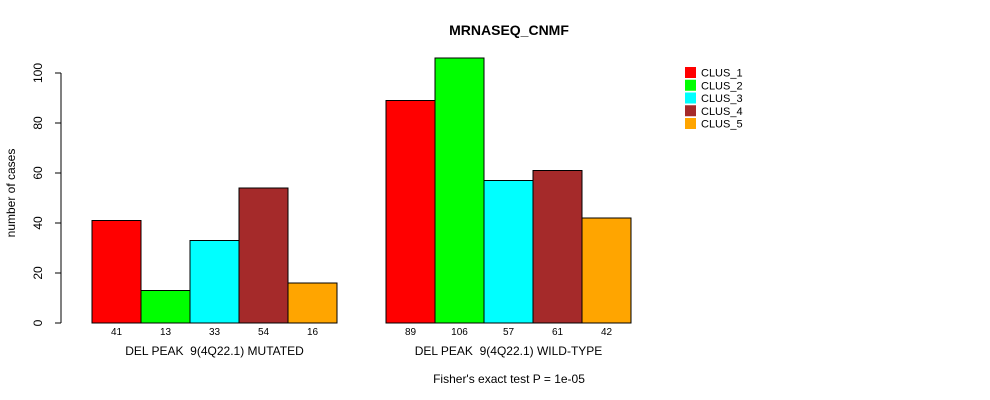  Describe the element at coordinates (509, 379) in the screenshot. I see `footnote: Fisher's exact test P = 1e-05` at that location.